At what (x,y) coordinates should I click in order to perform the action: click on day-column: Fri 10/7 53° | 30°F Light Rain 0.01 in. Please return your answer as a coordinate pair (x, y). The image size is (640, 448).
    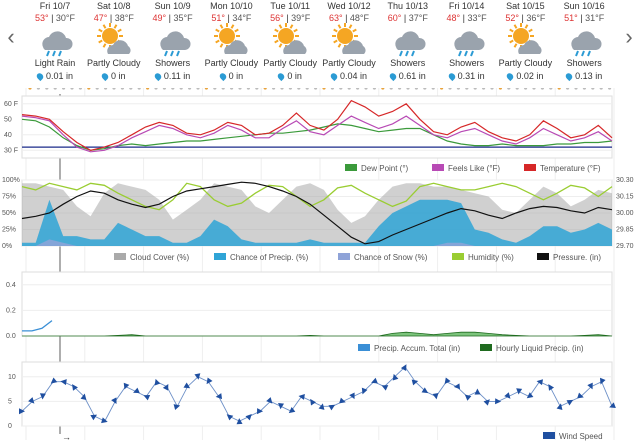
    Looking at the image, I should click on (55, 45).